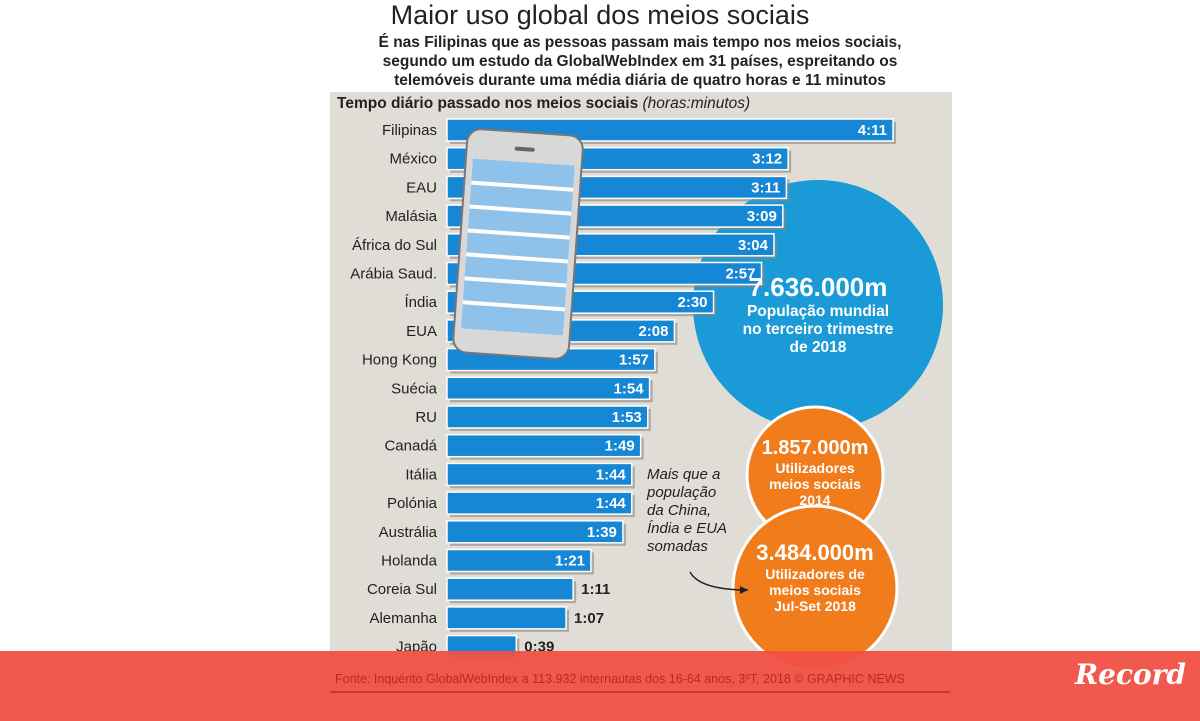  I want to click on data-label: 3:11, so click(765, 187).